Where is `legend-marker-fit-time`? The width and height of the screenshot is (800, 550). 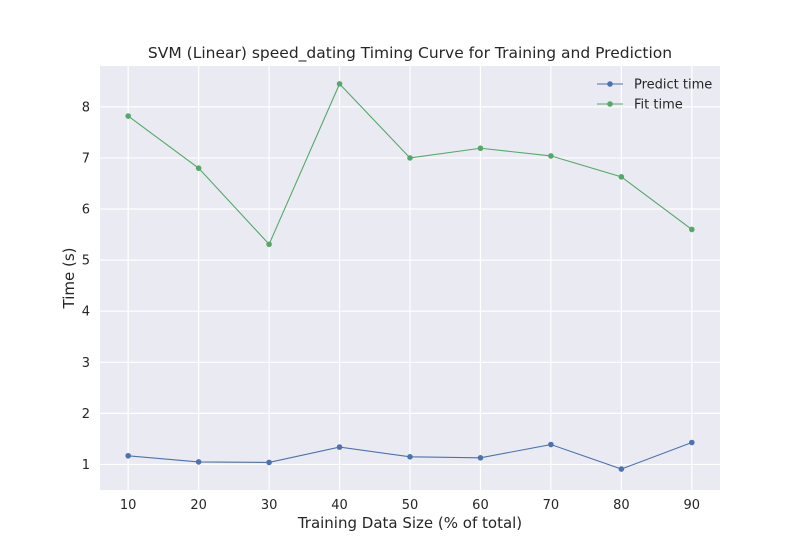 legend-marker-fit-time is located at coordinates (610, 104).